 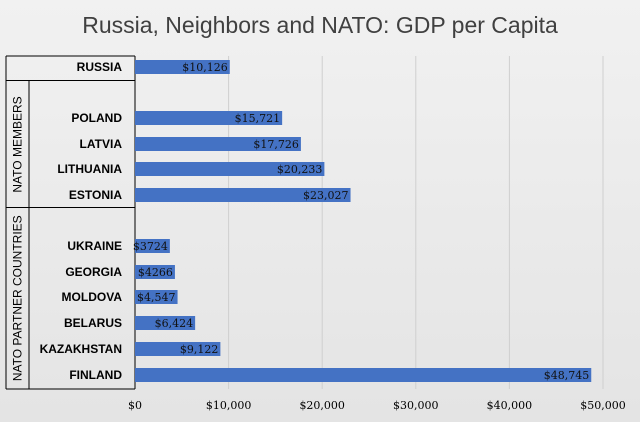 I want to click on category-label: LATVIA, so click(x=101, y=144).